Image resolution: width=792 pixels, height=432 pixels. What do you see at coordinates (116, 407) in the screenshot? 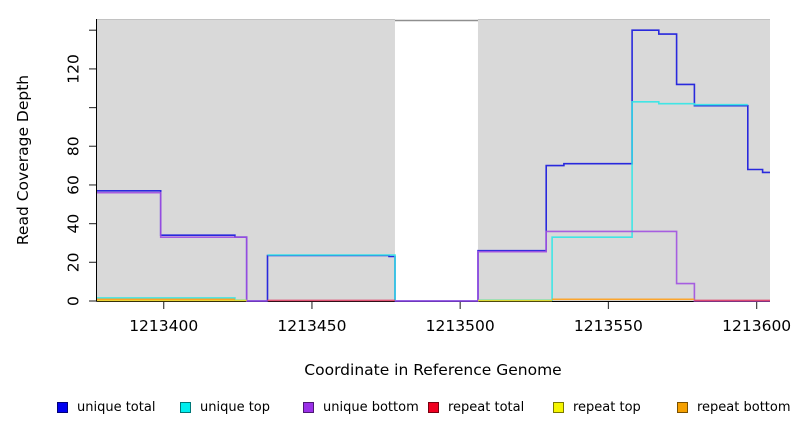
I see `legend-label: unique total` at bounding box center [116, 407].